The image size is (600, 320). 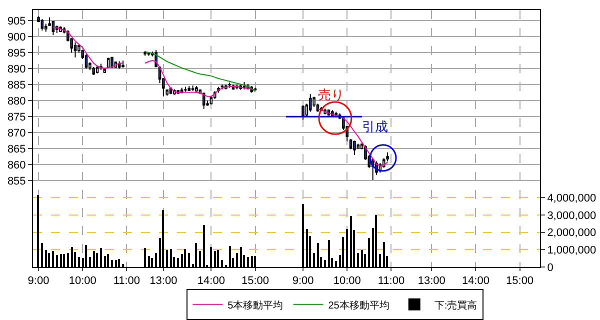 What do you see at coordinates (16, 37) in the screenshot?
I see `y-tick-label: 900` at bounding box center [16, 37].